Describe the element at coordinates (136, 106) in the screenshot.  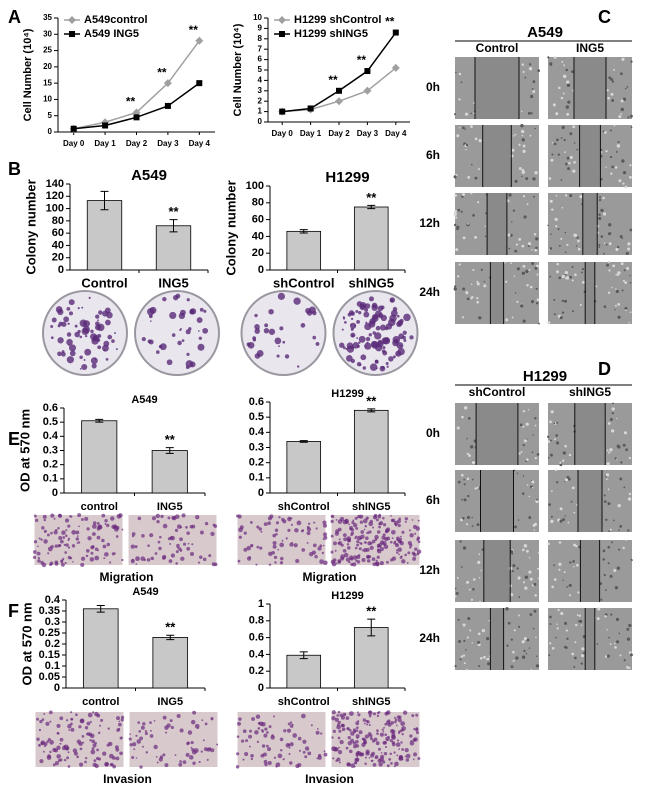
I see `series-line` at that location.